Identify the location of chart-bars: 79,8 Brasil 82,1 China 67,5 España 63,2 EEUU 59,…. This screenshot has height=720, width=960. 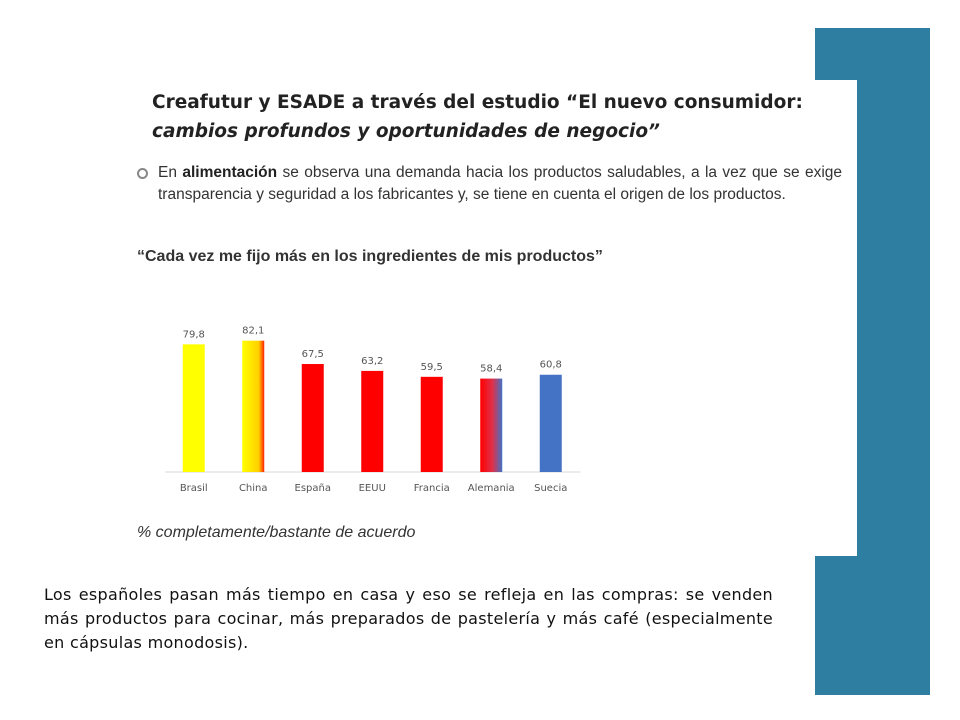
(373, 410).